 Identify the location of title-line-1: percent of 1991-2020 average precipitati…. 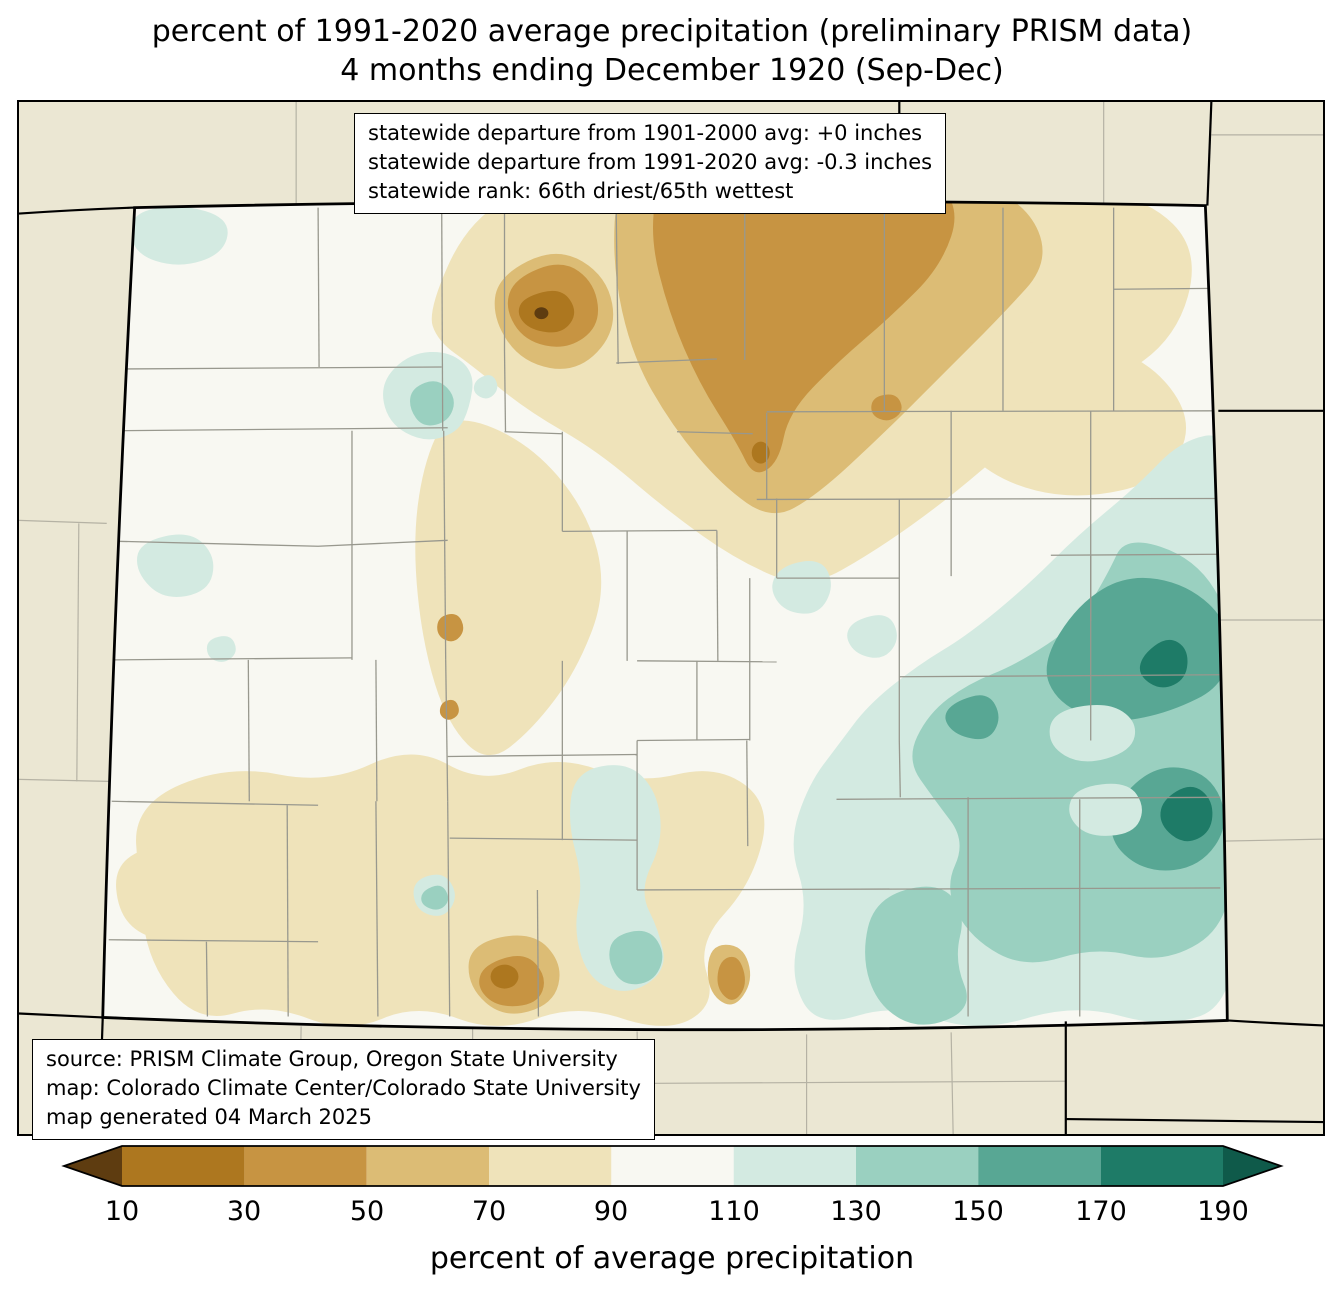
(672, 31).